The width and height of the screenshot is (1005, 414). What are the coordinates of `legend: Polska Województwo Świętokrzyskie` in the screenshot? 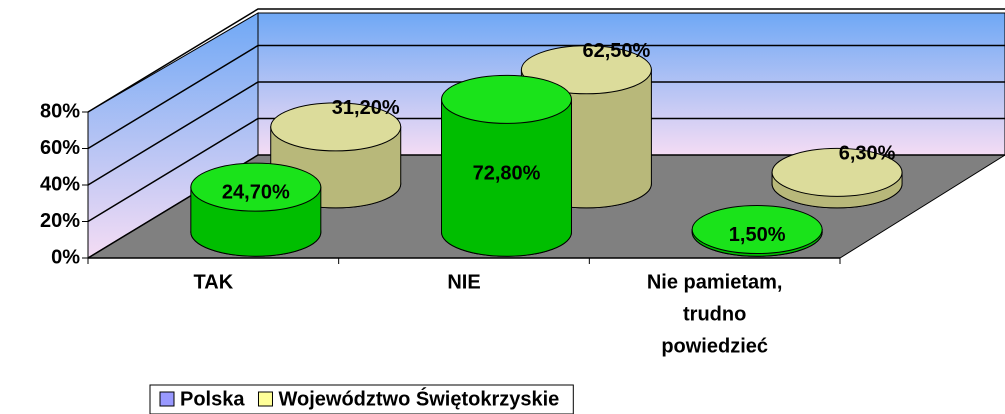 It's located at (361, 399).